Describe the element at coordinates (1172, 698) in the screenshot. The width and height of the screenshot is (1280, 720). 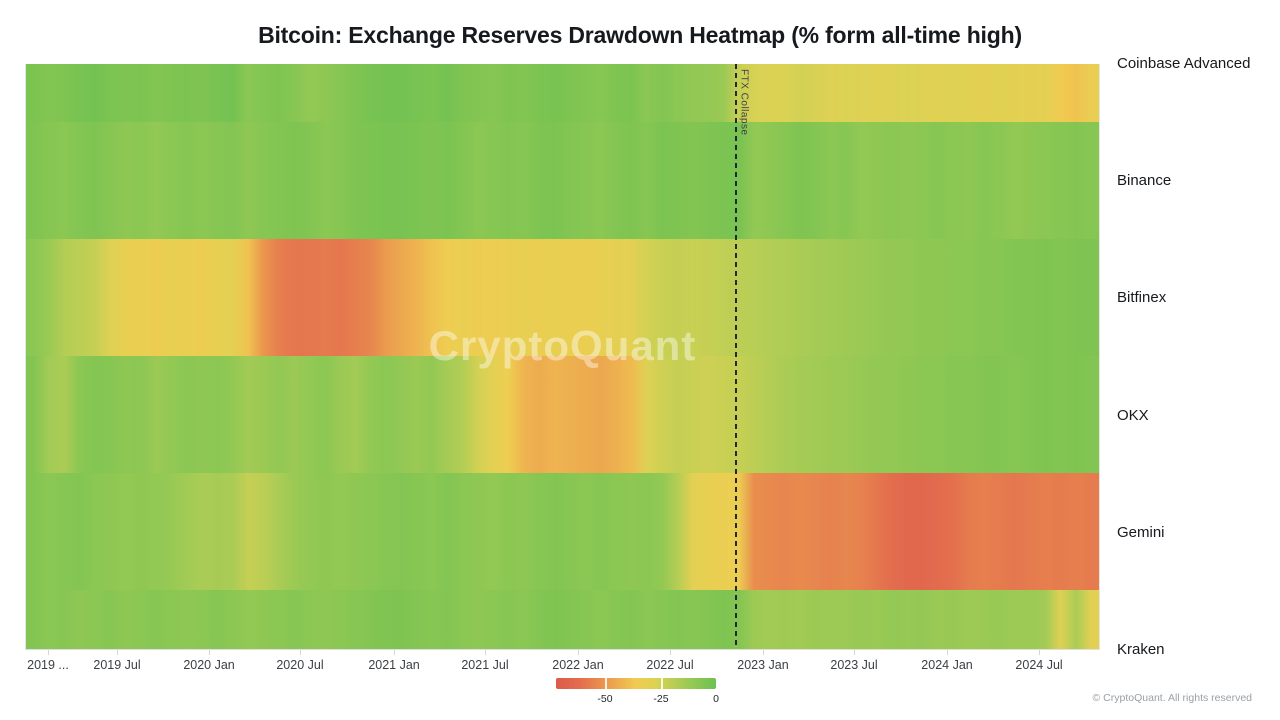
I see `copyright-text: © CryptoQuant. All rights reserved` at that location.